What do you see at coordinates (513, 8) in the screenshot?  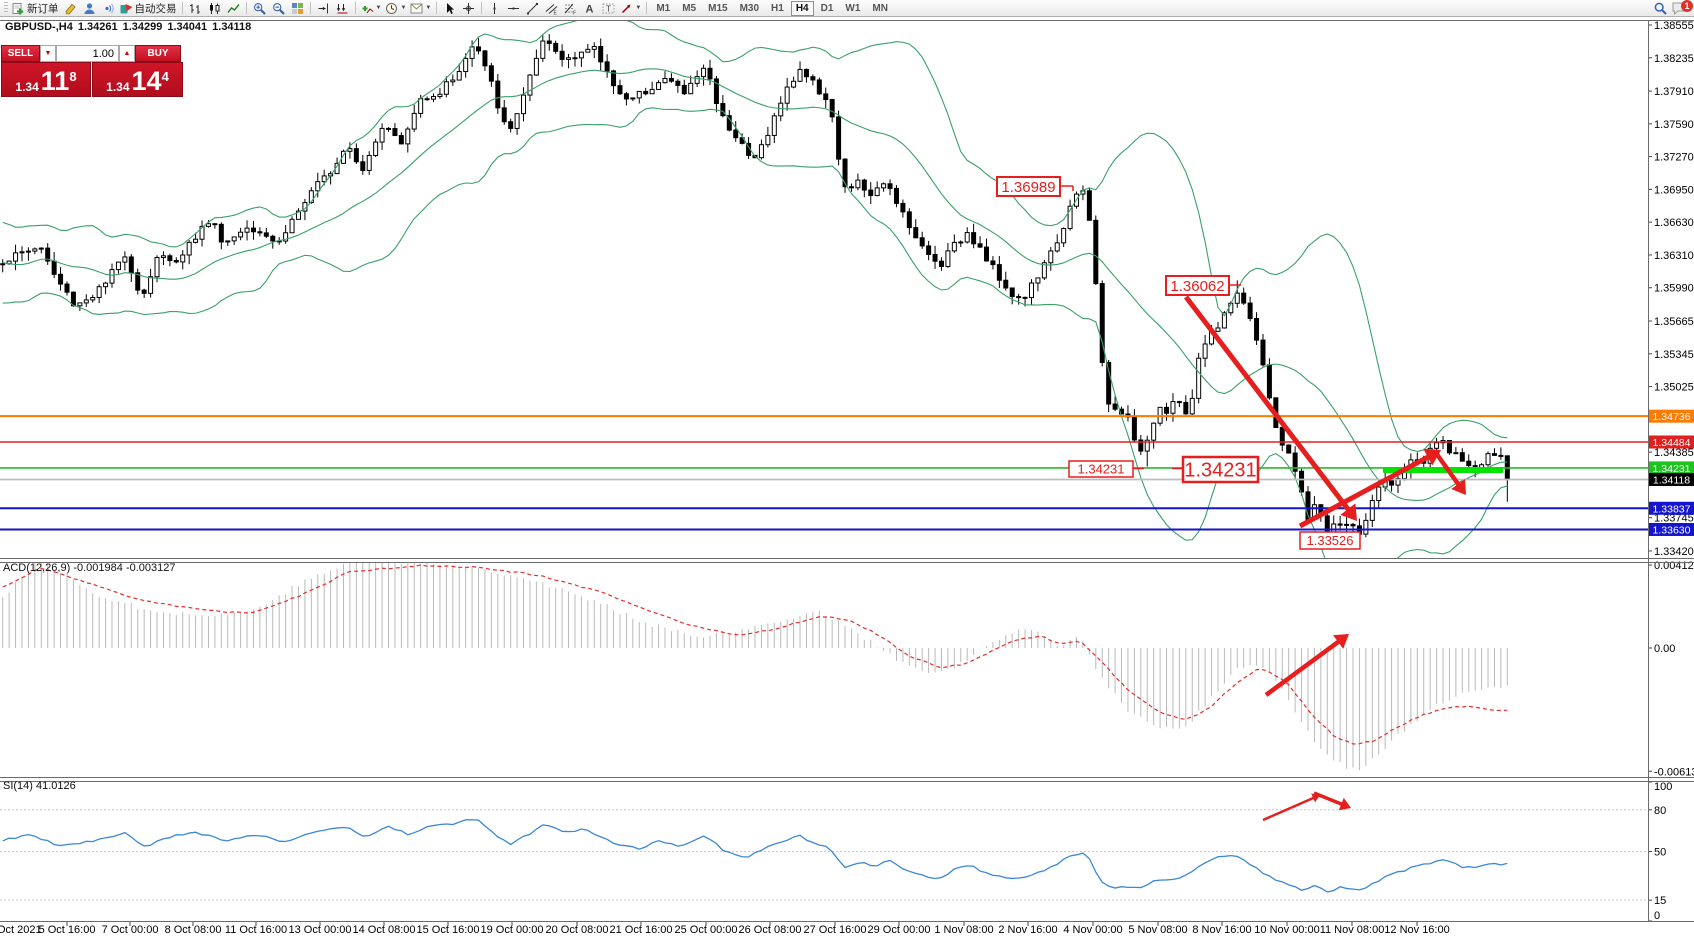 I see `horizontal-line-icon` at bounding box center [513, 8].